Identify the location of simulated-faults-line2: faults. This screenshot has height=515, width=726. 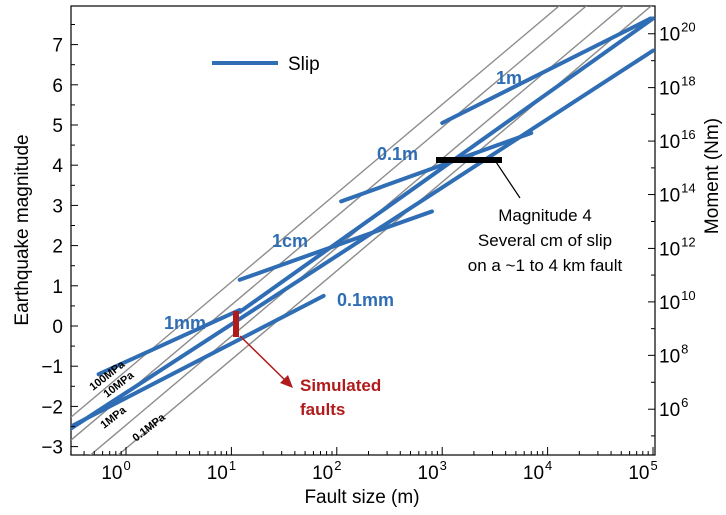
(322, 409).